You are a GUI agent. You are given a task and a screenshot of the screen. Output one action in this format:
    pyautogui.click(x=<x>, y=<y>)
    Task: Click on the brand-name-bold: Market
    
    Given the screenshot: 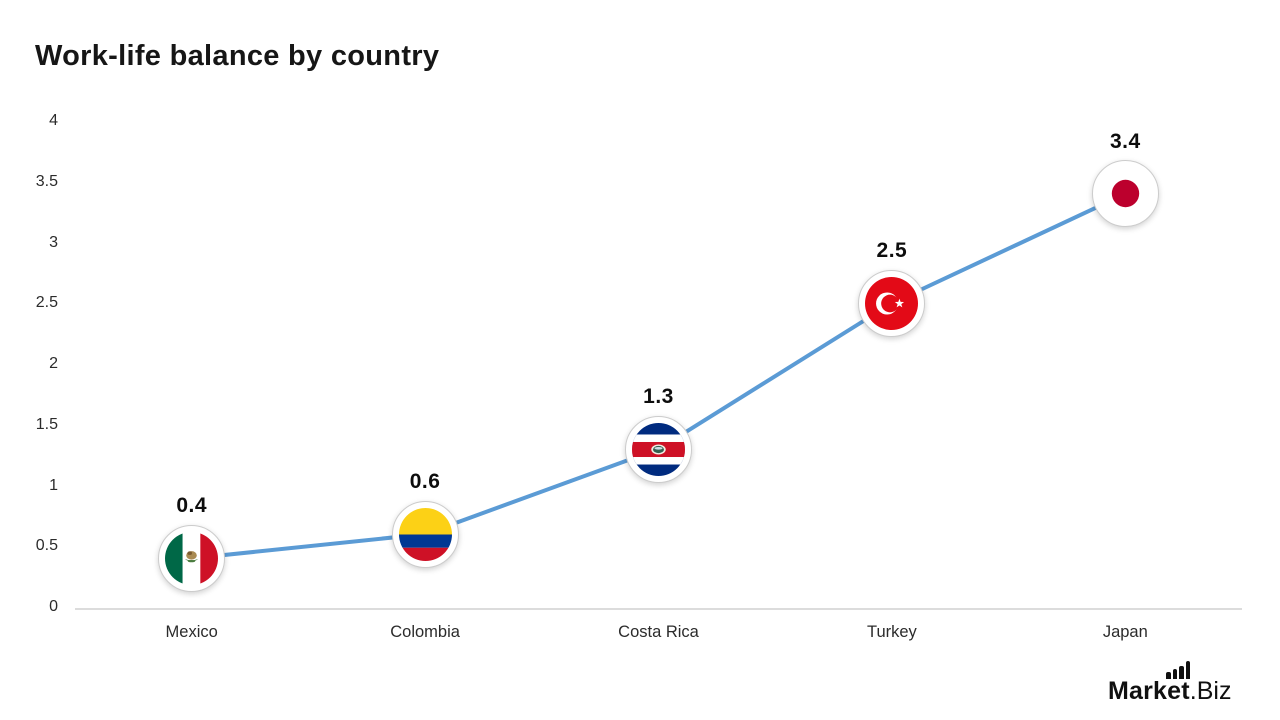 What is the action you would take?
    pyautogui.click(x=1149, y=691)
    